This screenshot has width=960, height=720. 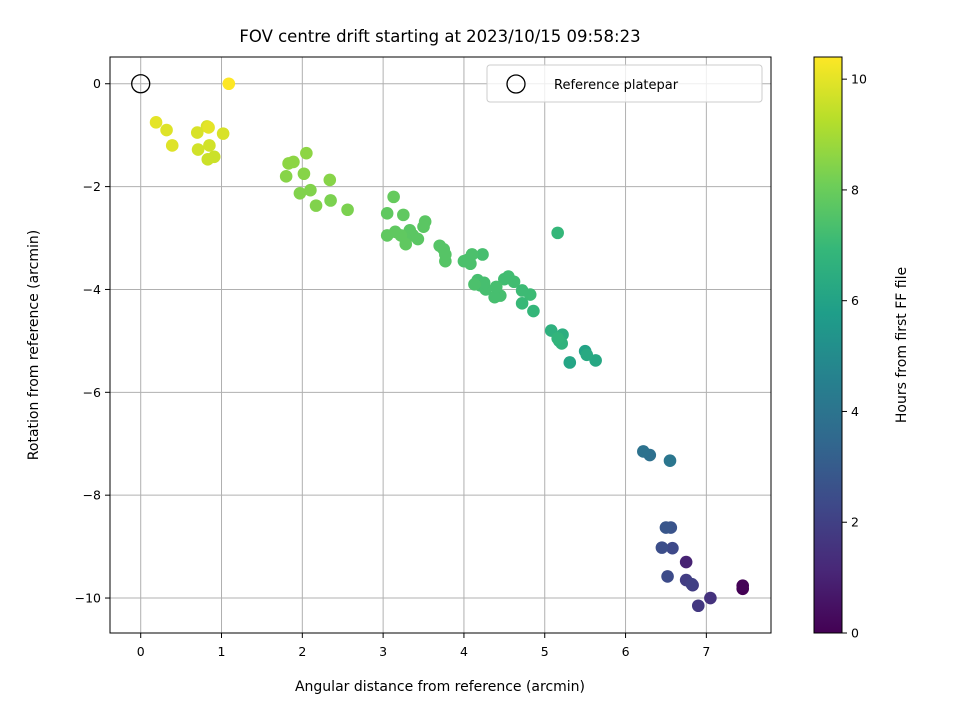 What do you see at coordinates (516, 84) in the screenshot?
I see `legend-marker` at bounding box center [516, 84].